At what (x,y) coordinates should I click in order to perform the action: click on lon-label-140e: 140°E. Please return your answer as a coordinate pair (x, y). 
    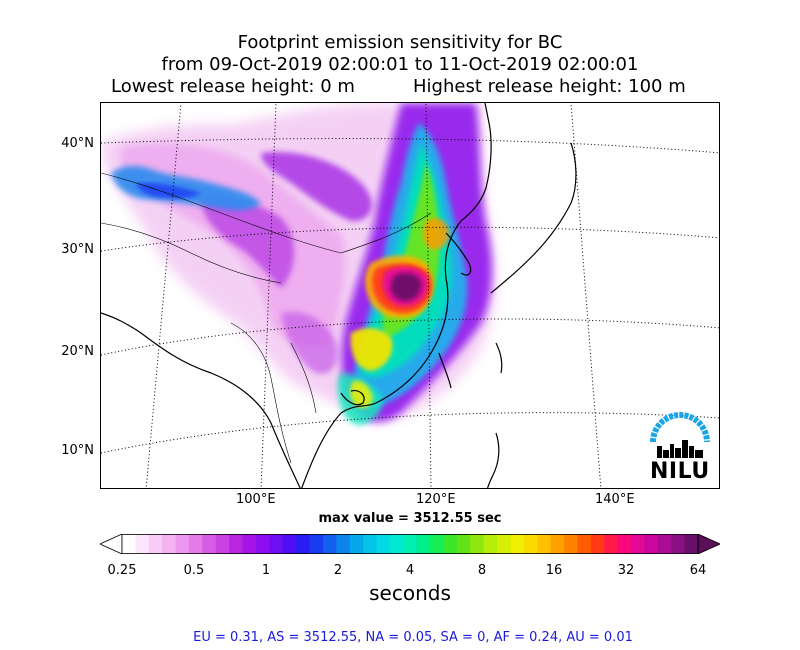
    Looking at the image, I should click on (615, 499).